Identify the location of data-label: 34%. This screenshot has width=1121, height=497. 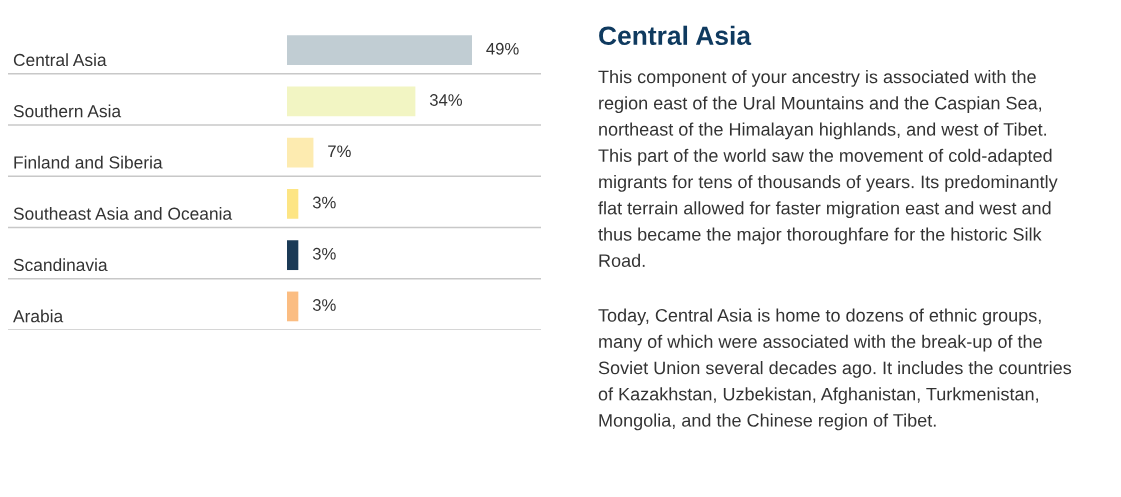
(446, 100).